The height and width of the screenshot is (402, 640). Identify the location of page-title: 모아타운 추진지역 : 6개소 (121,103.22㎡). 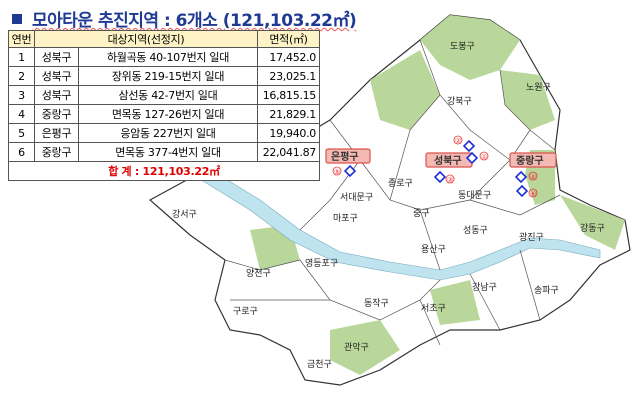
(184, 18).